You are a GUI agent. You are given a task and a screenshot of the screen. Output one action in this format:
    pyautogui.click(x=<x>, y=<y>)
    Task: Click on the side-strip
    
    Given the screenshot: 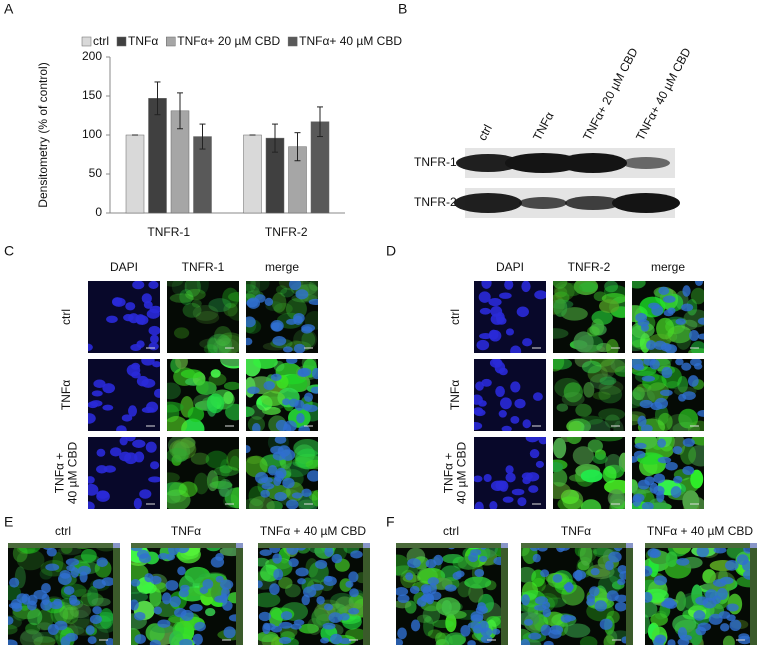 What is the action you would take?
    pyautogui.click(x=753, y=594)
    